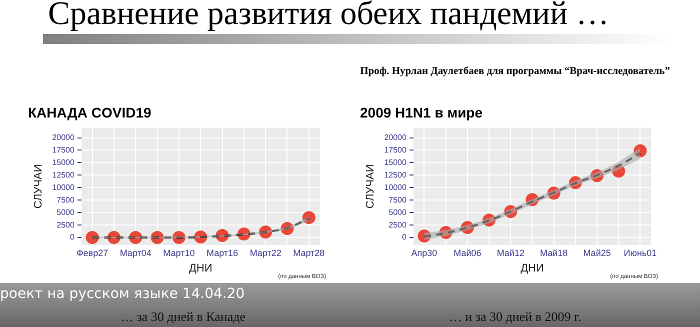 The image size is (700, 327). Describe the element at coordinates (515, 71) in the screenshot. I see `text: Проф. Нурлан Даулетбаев для программы “Врач-исследователь”` at that location.